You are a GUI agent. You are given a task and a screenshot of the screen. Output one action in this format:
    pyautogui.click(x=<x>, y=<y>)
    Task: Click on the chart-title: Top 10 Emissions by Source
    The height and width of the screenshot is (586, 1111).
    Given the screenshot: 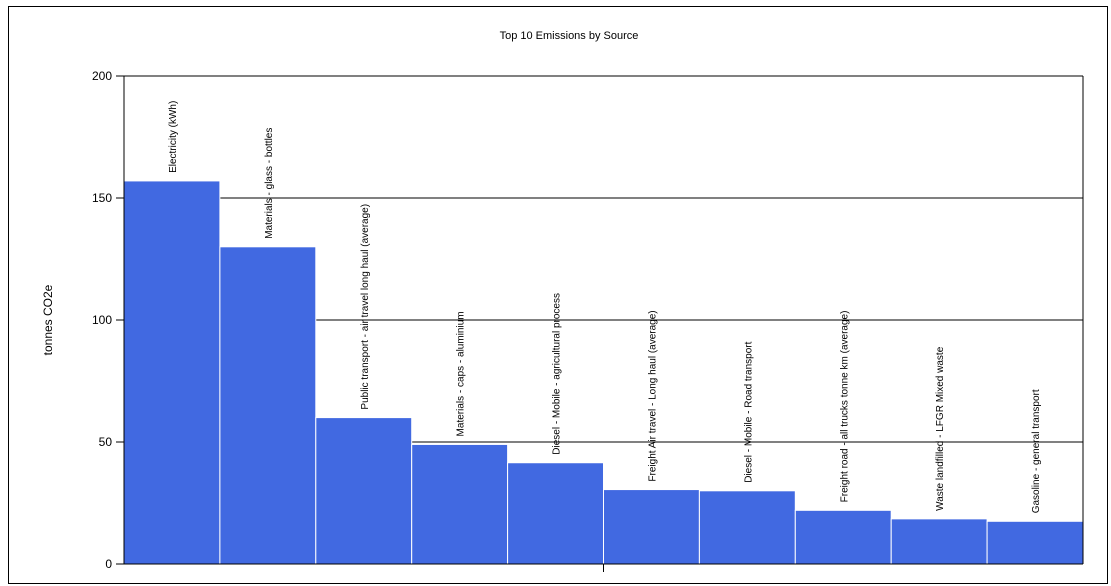 What is the action you would take?
    pyautogui.click(x=569, y=36)
    